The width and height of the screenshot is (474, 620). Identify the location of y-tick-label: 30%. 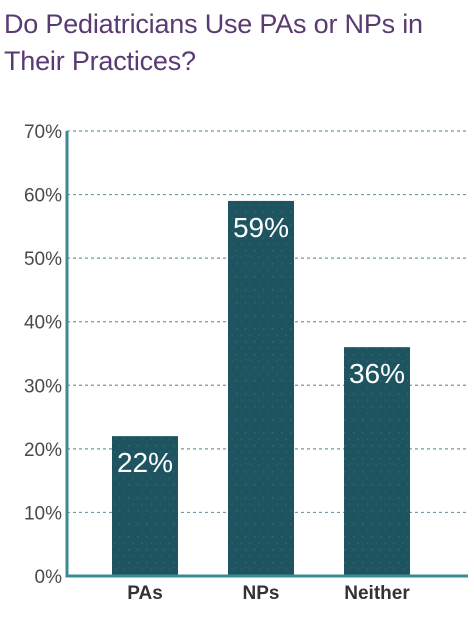
(43, 386).